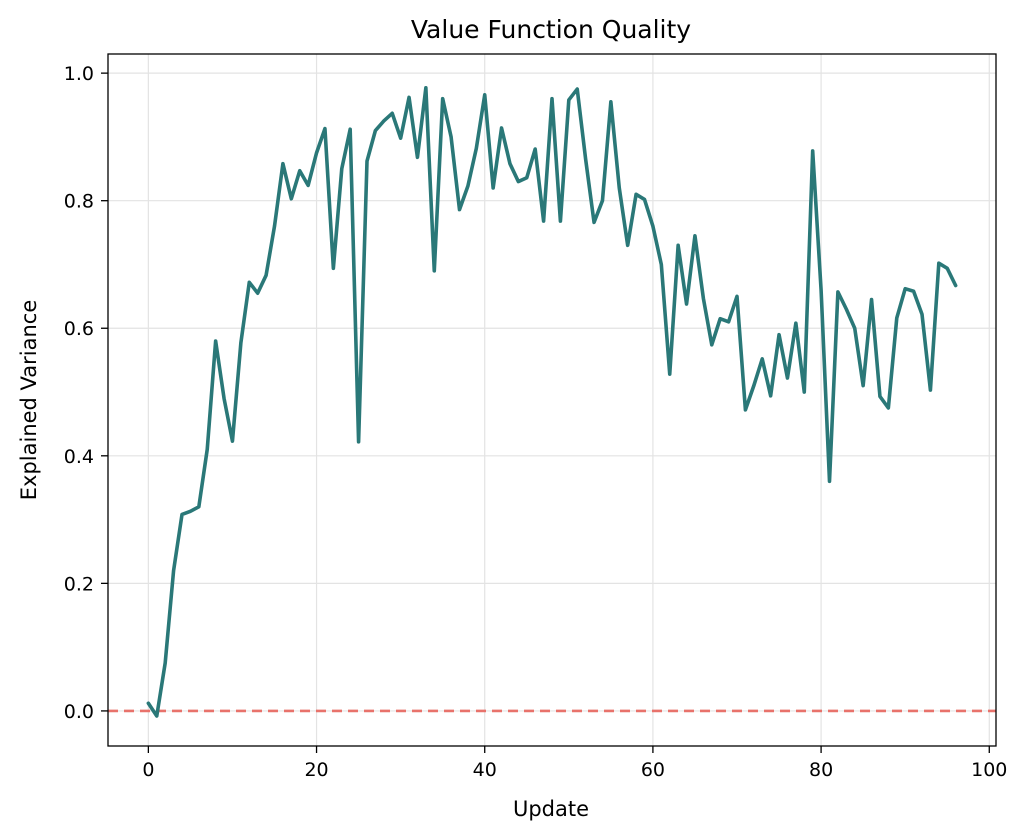  Describe the element at coordinates (485, 770) in the screenshot. I see `x-tick-label: 40` at that location.